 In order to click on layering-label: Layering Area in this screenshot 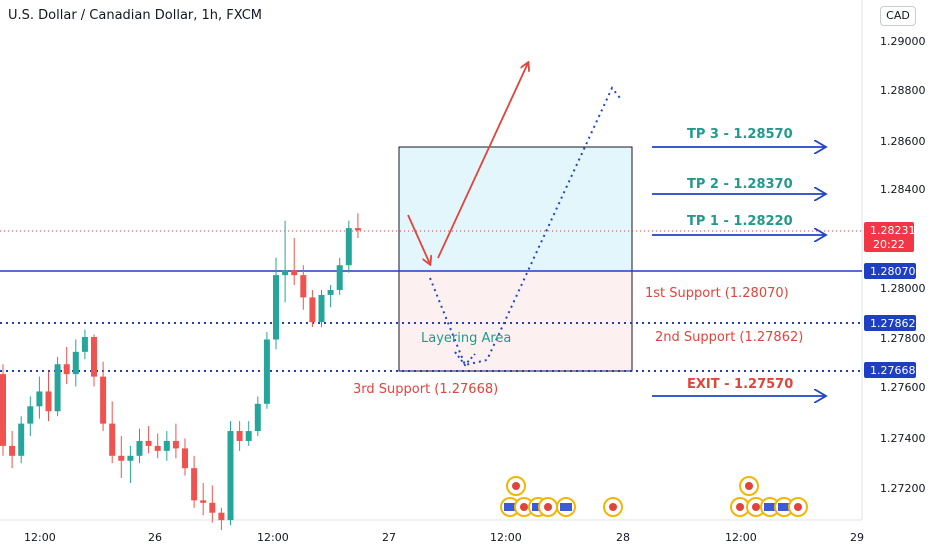, I will do `click(466, 338)`.